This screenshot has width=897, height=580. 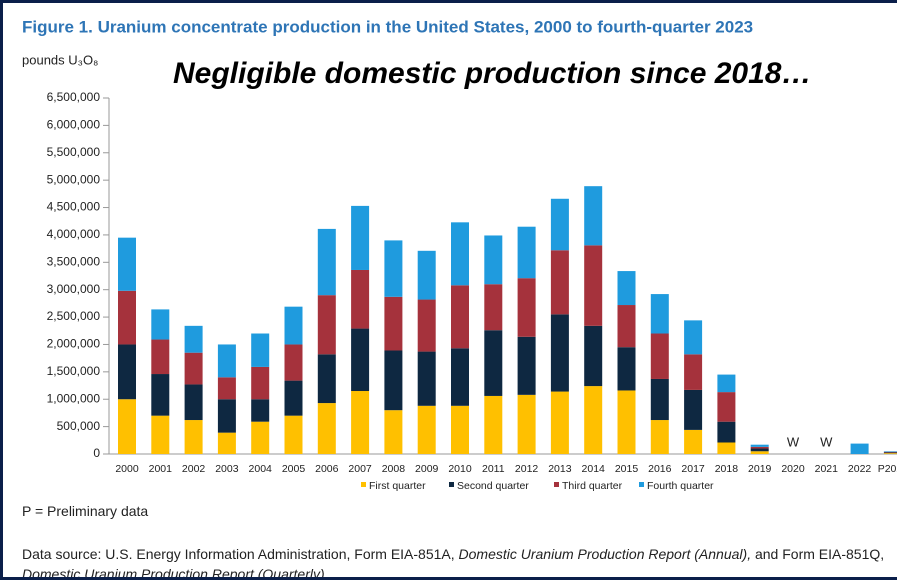 I want to click on annotation: W, so click(x=793, y=441).